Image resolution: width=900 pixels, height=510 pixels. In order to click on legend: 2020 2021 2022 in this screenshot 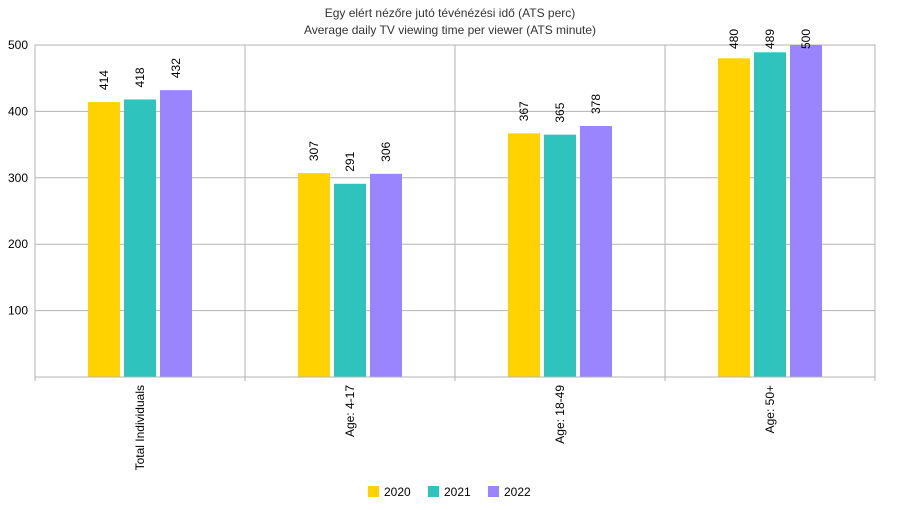, I will do `click(449, 492)`.